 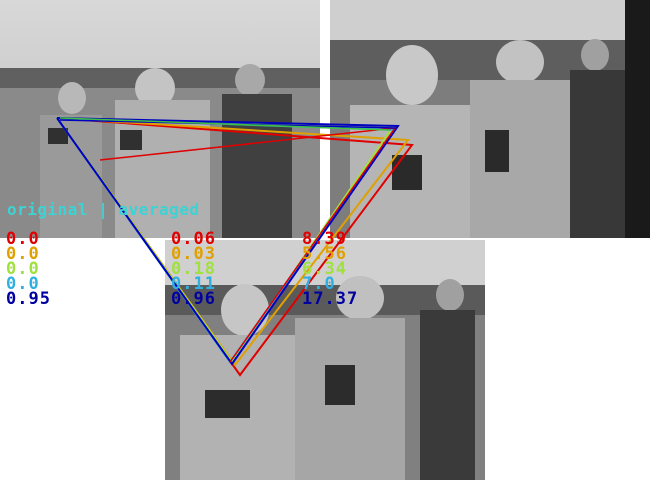 What do you see at coordinates (23, 284) in the screenshot?
I see `value-cyan: 0.0` at bounding box center [23, 284].